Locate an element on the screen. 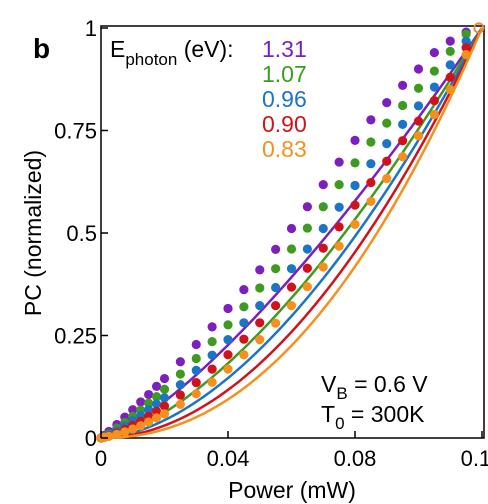 The height and width of the screenshot is (504, 488). x-tick-label: 0.04 is located at coordinates (228, 458).